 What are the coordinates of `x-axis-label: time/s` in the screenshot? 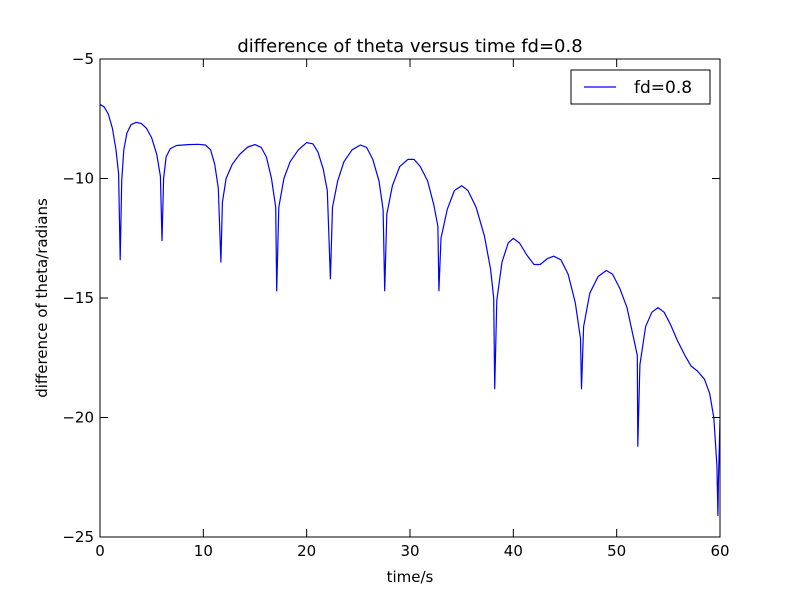 It's located at (410, 577).